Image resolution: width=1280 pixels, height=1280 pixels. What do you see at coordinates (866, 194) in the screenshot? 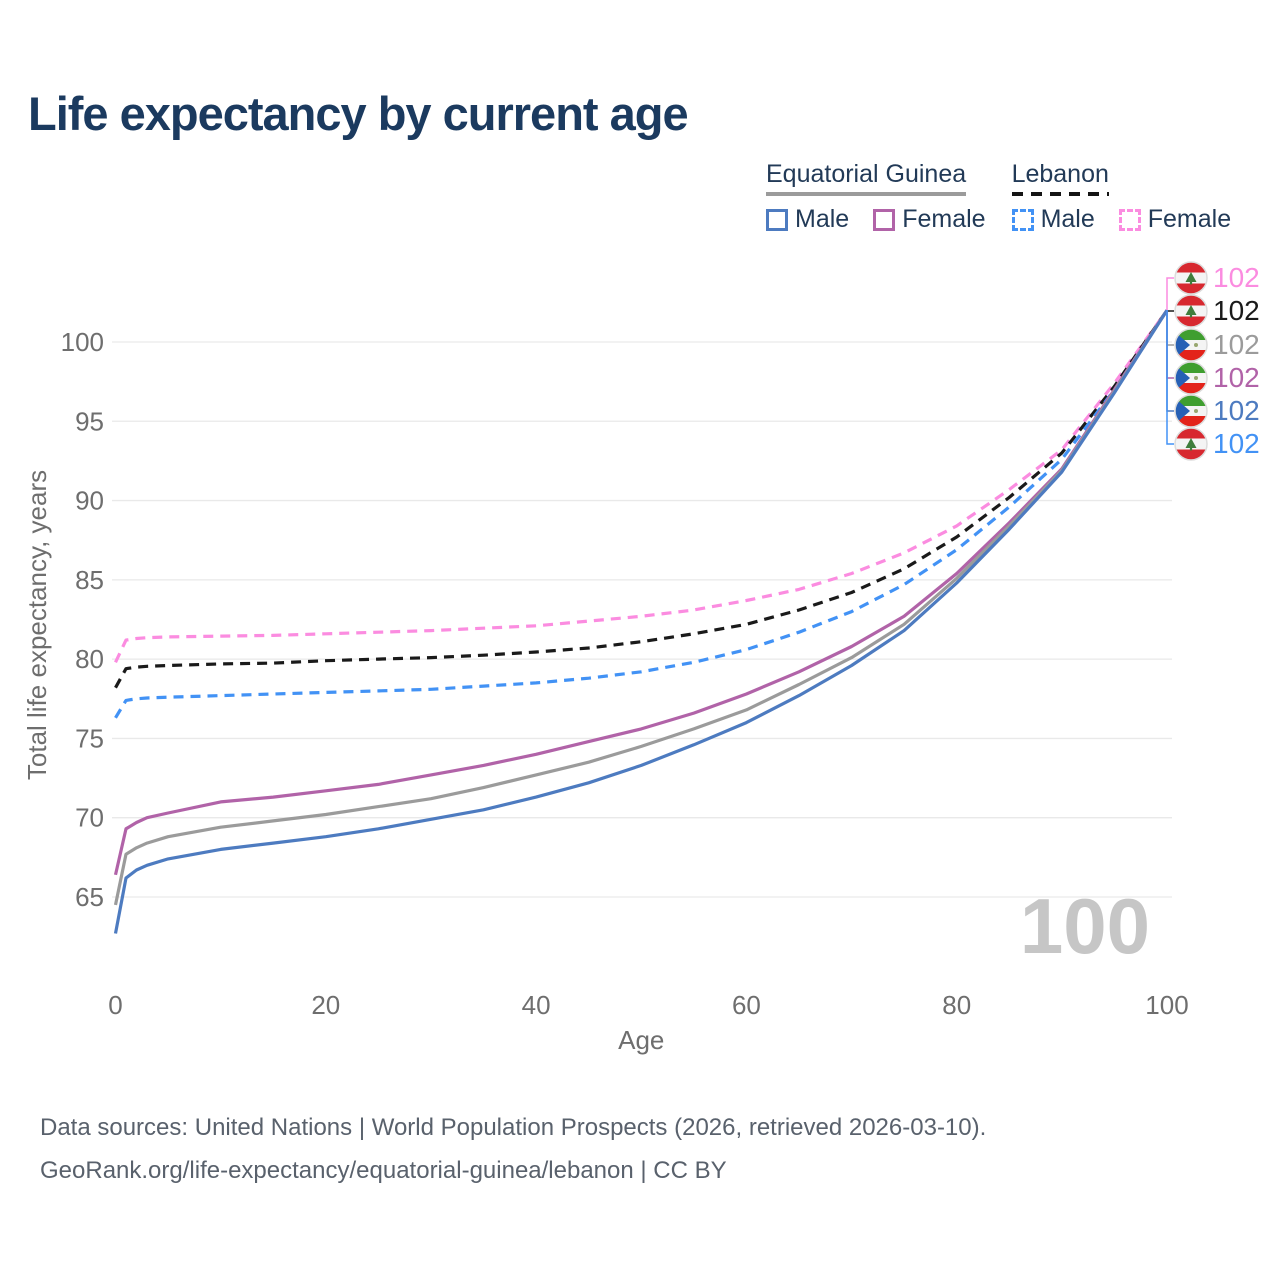
I see `legend-line-style-solid` at bounding box center [866, 194].